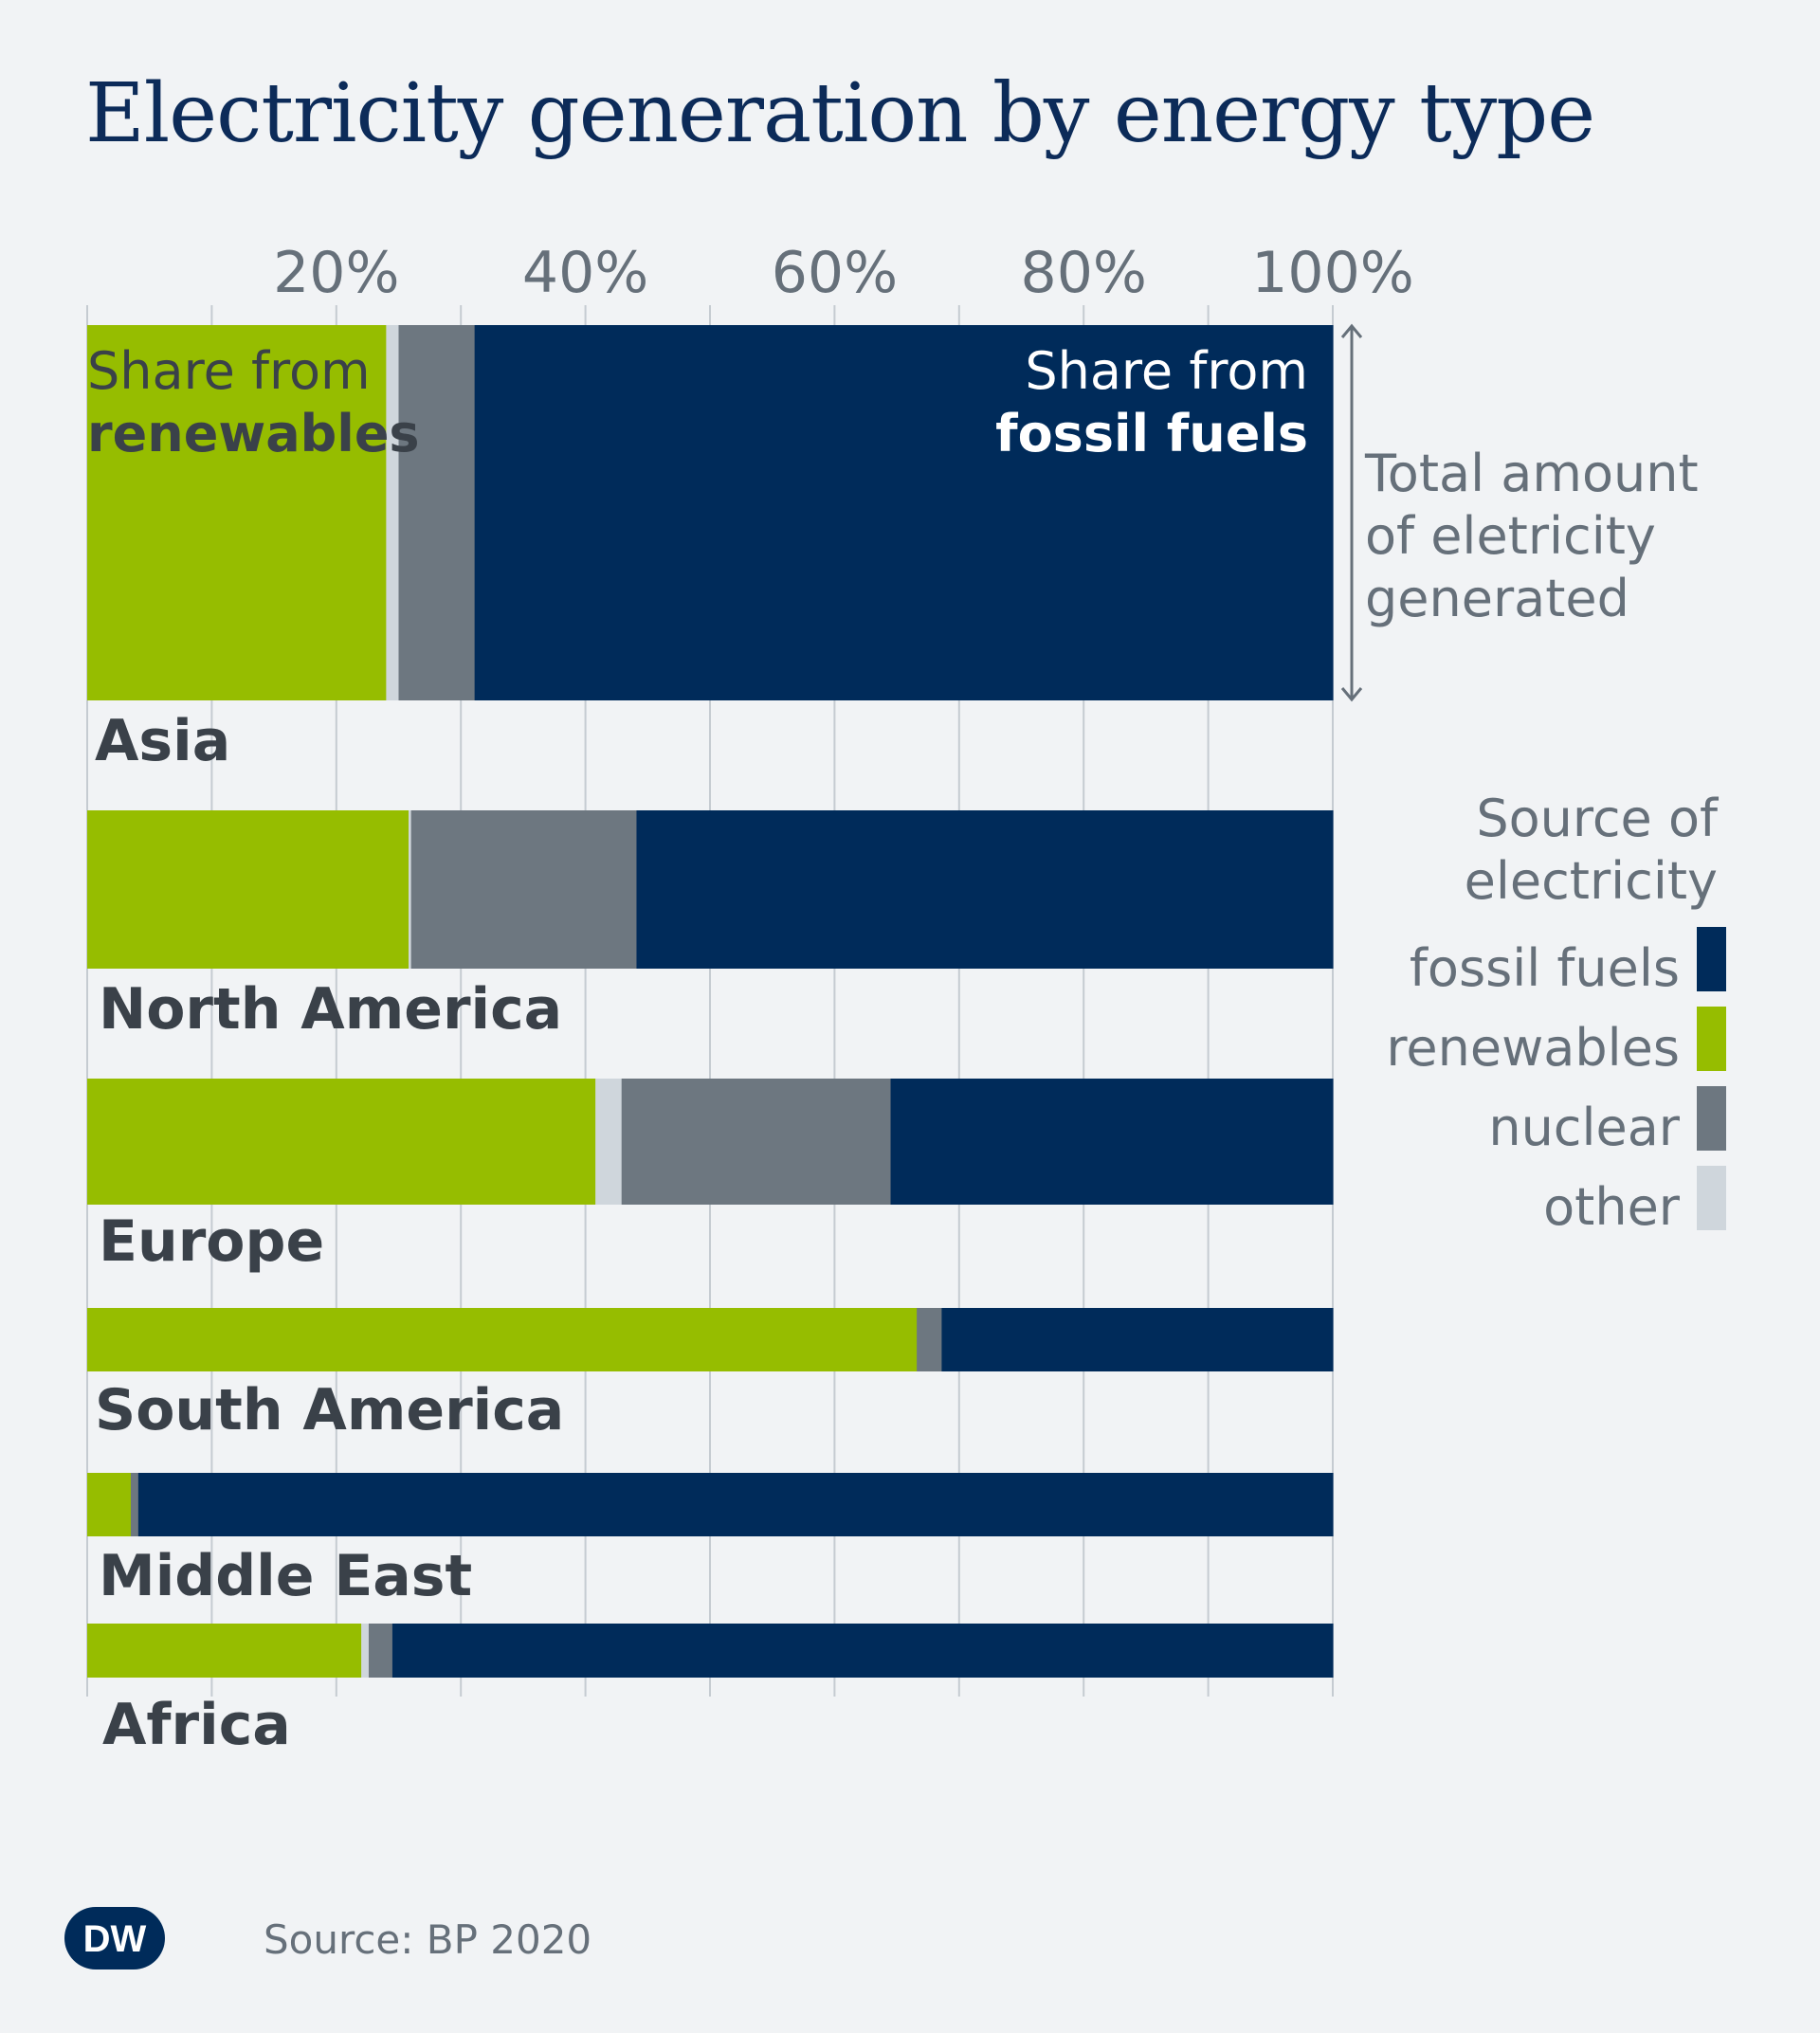 The height and width of the screenshot is (2033, 1820). What do you see at coordinates (285, 1576) in the screenshot?
I see `region-label: Middle East` at bounding box center [285, 1576].